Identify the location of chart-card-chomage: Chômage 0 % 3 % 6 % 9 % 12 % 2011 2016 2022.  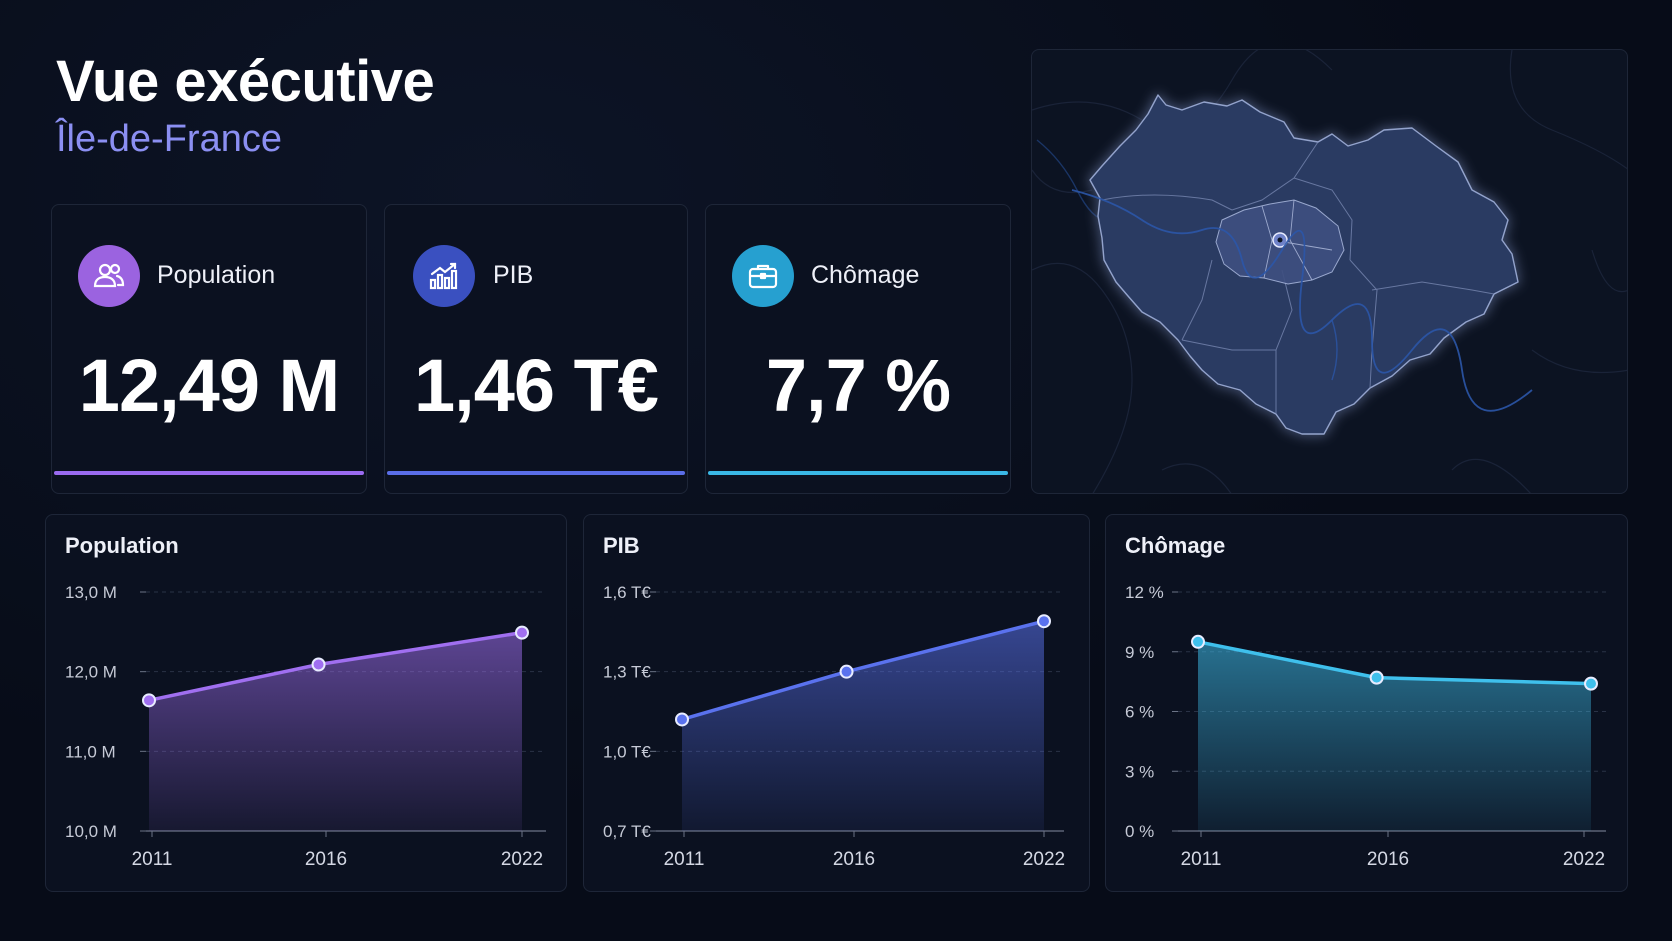
(1366, 703).